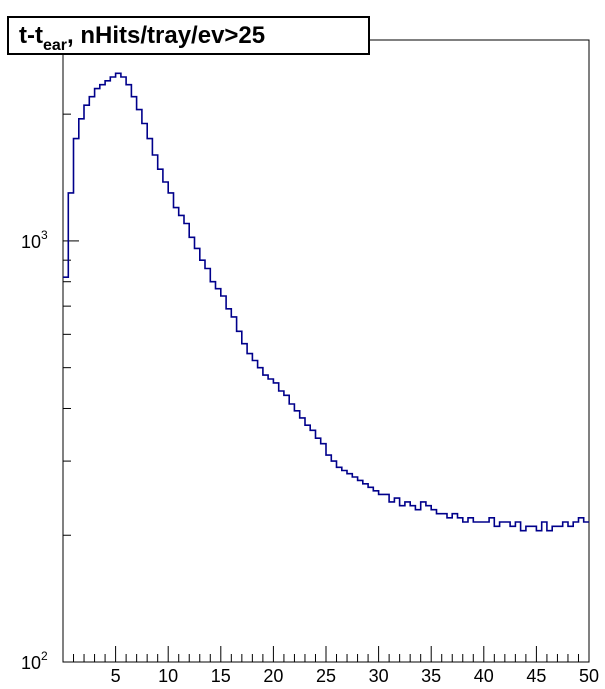  What do you see at coordinates (34, 240) in the screenshot?
I see `y-tick-label: 10³` at bounding box center [34, 240].